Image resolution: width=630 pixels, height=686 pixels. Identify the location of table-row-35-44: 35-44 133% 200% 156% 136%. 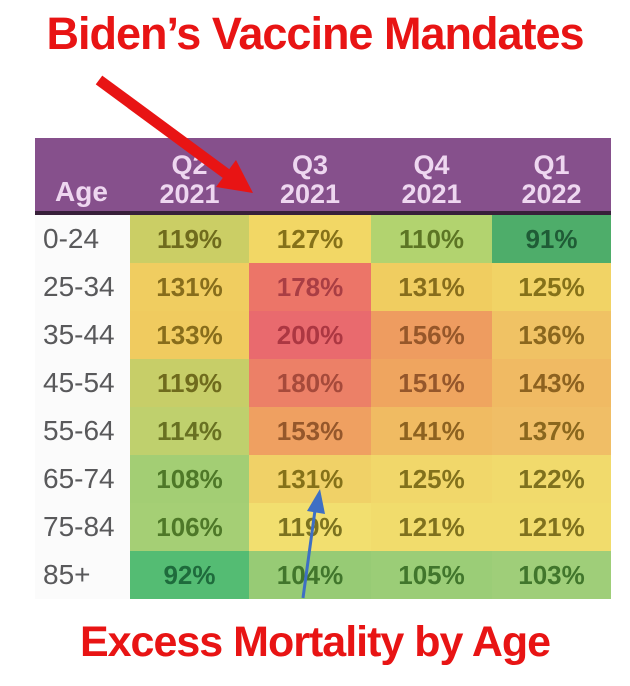
(323, 335).